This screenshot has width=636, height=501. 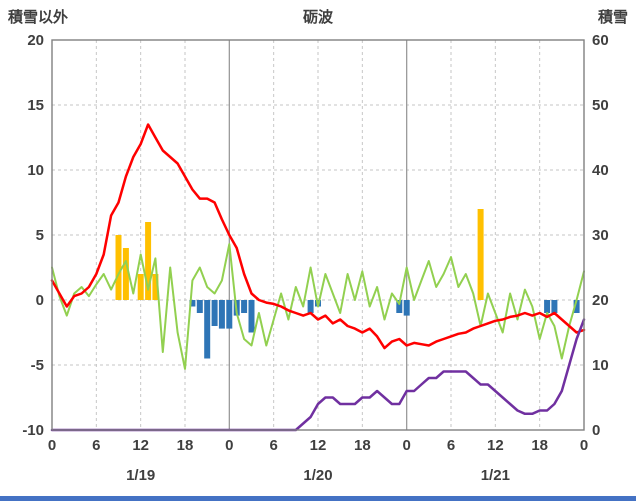 What do you see at coordinates (35, 40) in the screenshot?
I see `left-axis-tick-label: 20` at bounding box center [35, 40].